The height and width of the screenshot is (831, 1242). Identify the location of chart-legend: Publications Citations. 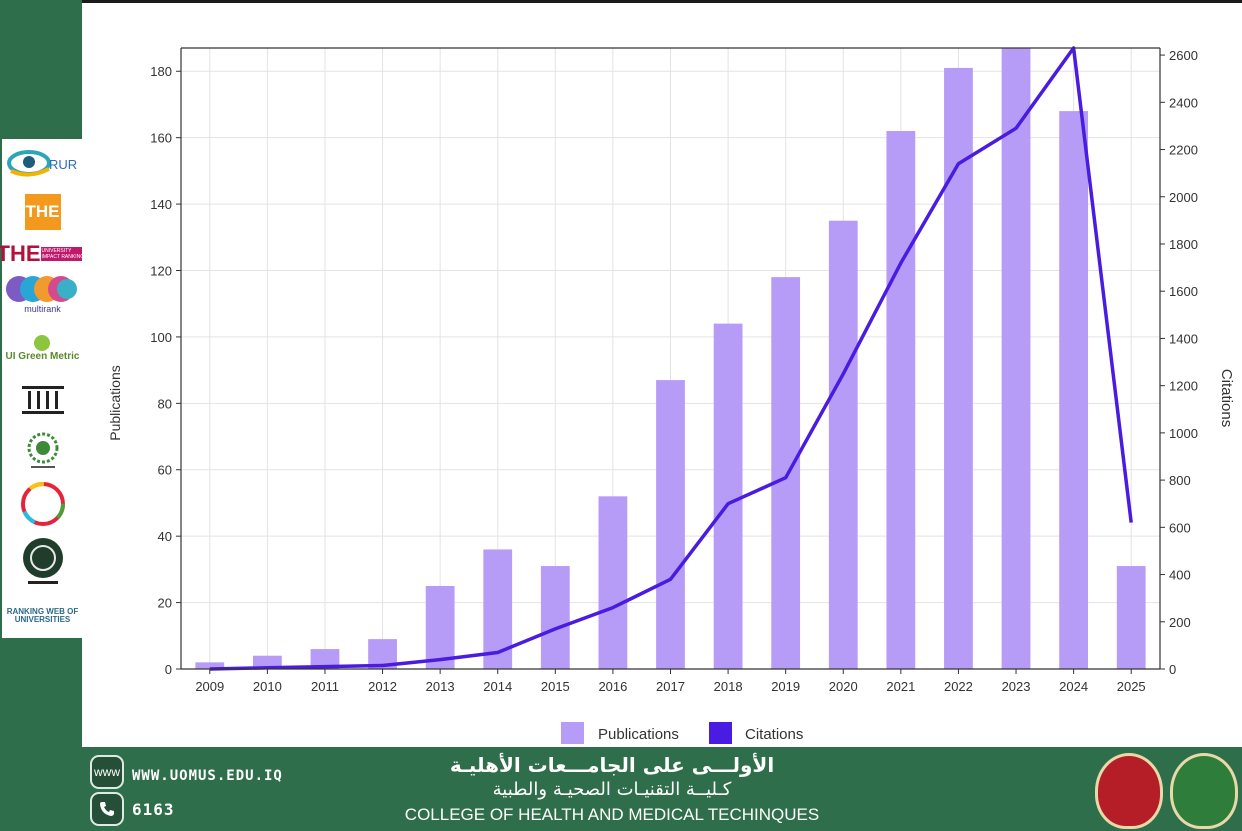
(682, 733).